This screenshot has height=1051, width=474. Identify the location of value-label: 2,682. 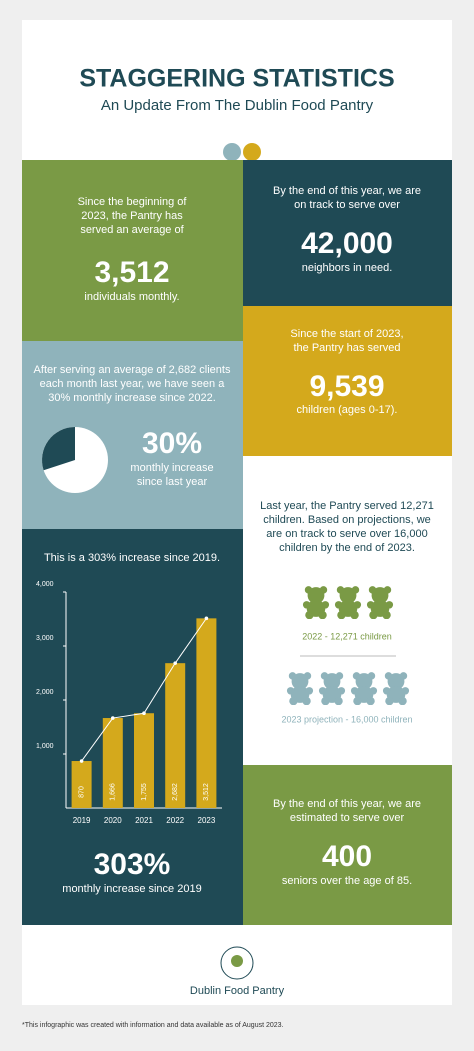
(175, 792).